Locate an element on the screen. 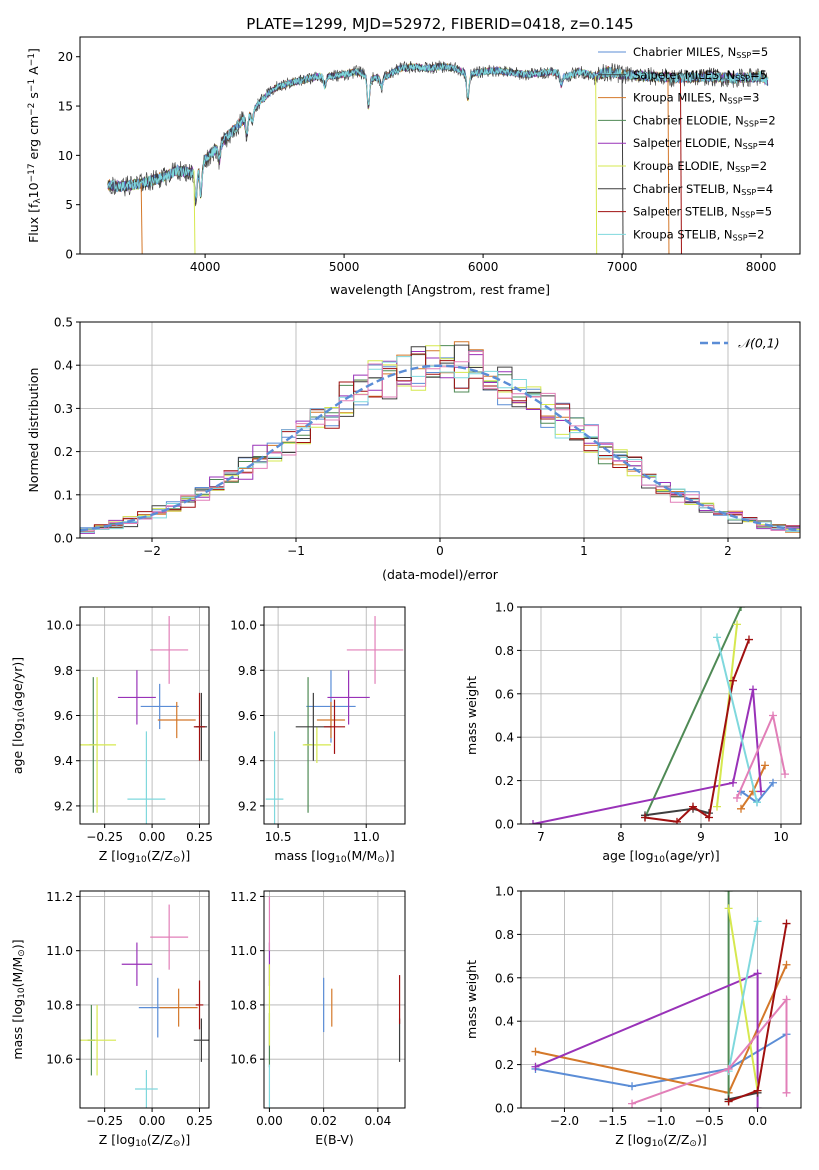 The image size is (819, 1170). y-tick-label: 0.5 is located at coordinates (63, 323).